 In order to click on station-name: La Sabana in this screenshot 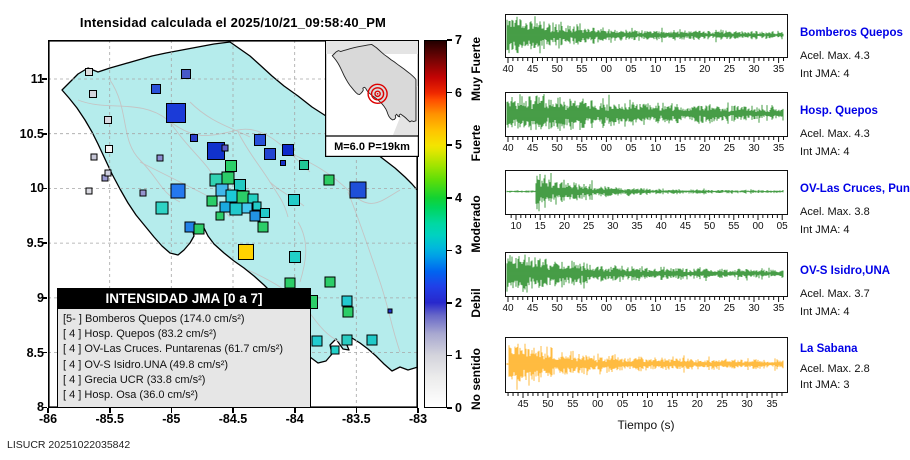, I will do `click(829, 349)`.